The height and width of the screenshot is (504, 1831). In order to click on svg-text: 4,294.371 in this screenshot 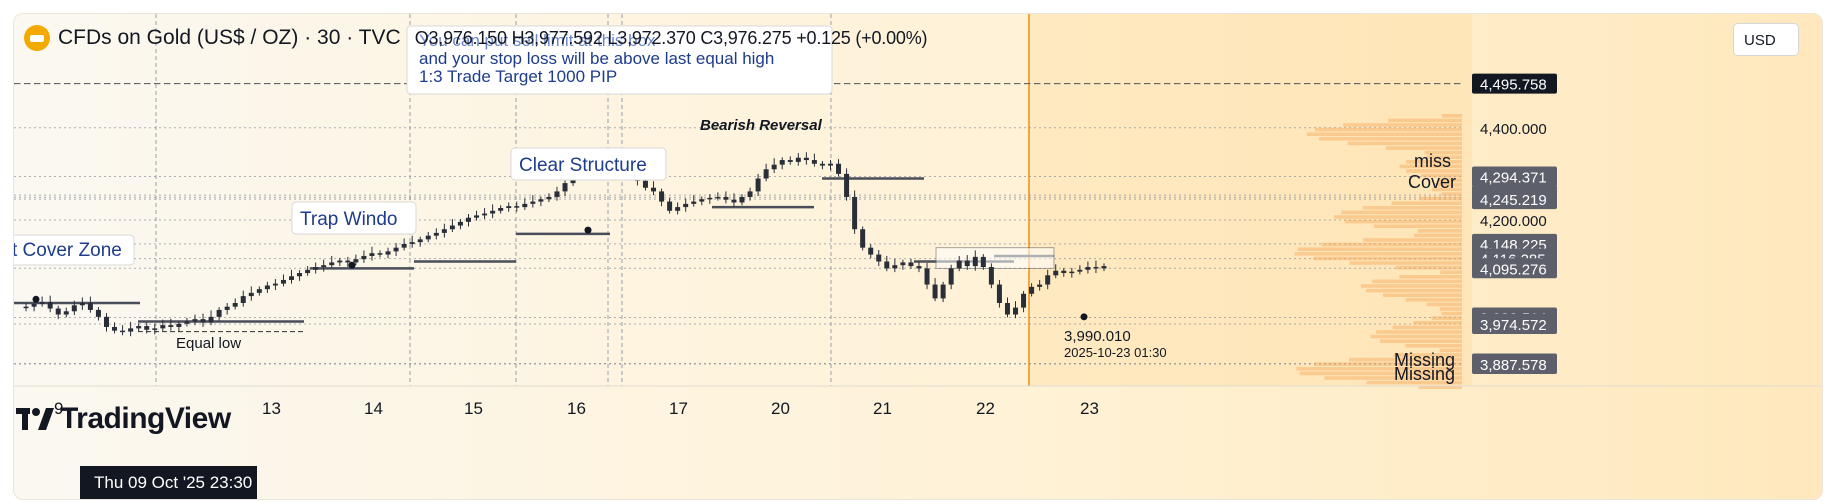, I will do `click(1513, 177)`.